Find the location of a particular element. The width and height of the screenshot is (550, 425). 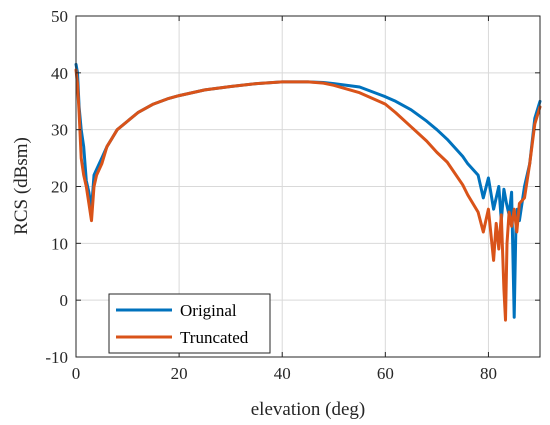

y-tick-label: -10 is located at coordinates (56, 357).